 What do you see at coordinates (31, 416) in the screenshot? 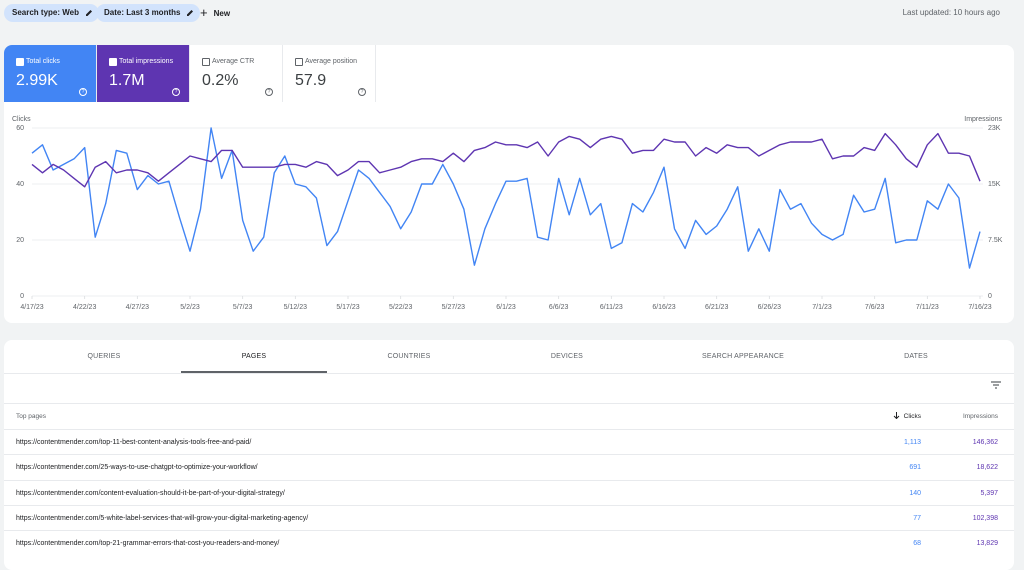
I see `column-header: Top pages` at bounding box center [31, 416].